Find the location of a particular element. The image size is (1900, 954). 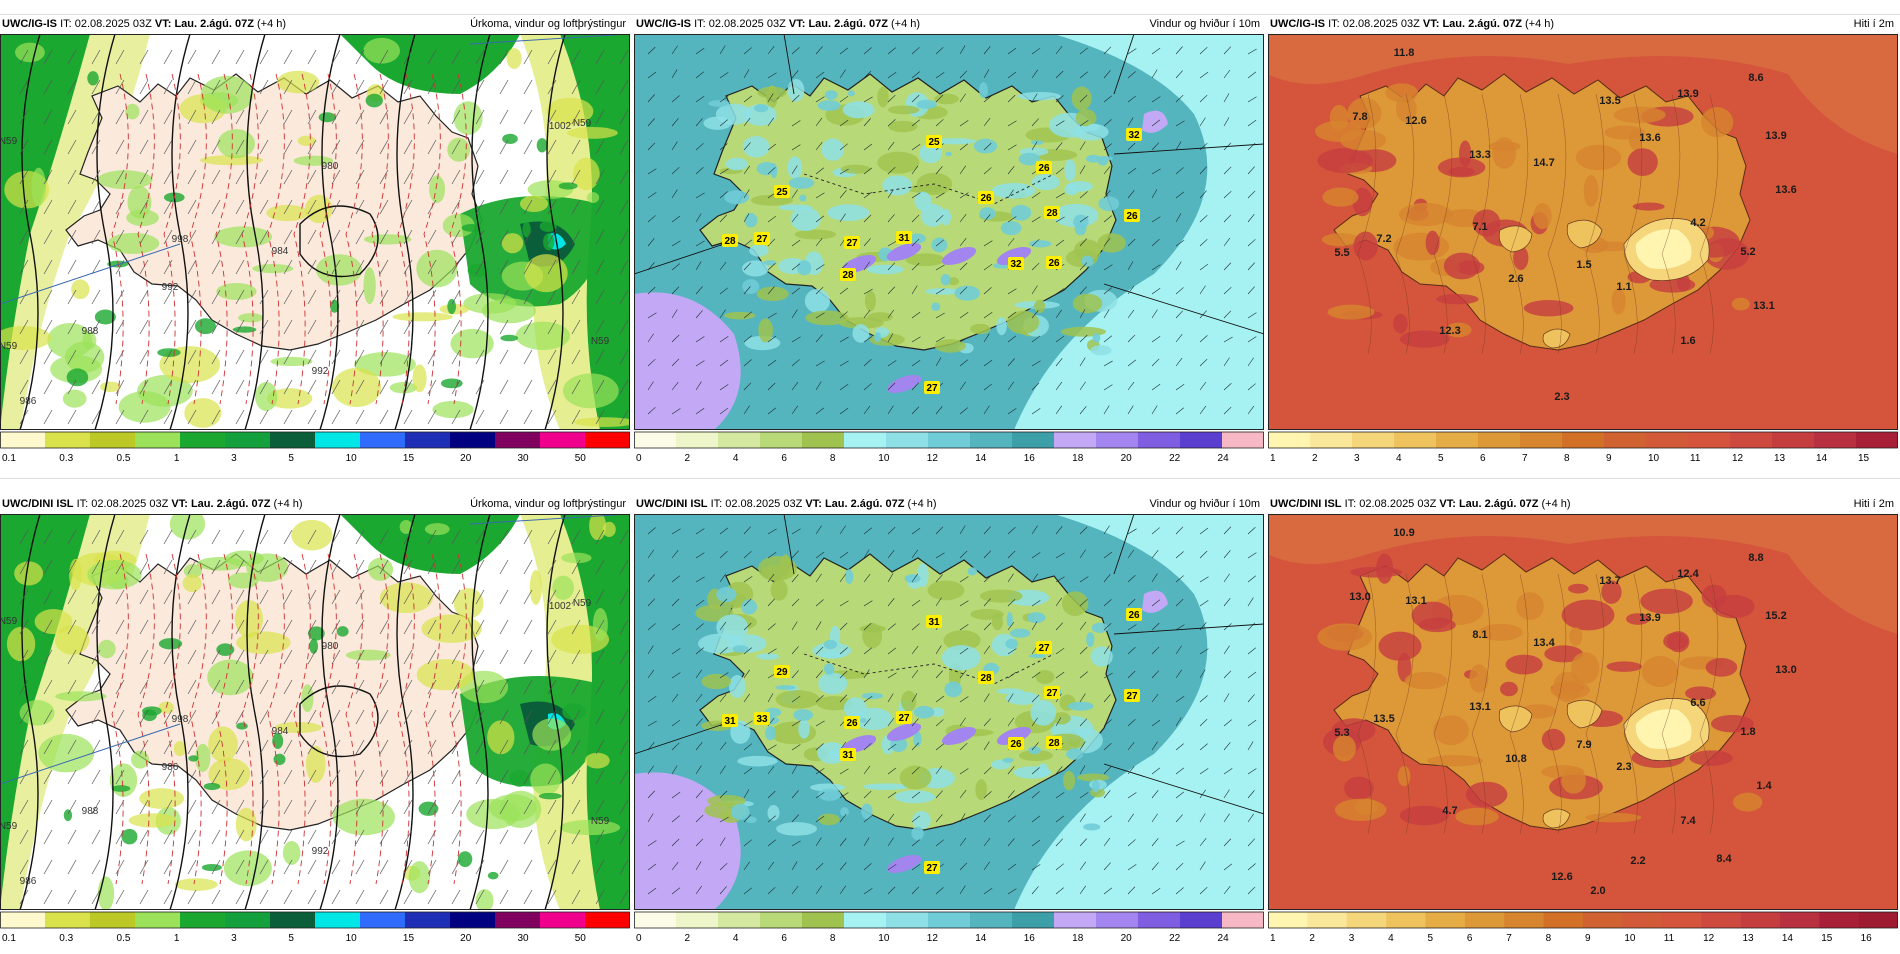

colorbar-tick: 20 is located at coordinates (1127, 938).